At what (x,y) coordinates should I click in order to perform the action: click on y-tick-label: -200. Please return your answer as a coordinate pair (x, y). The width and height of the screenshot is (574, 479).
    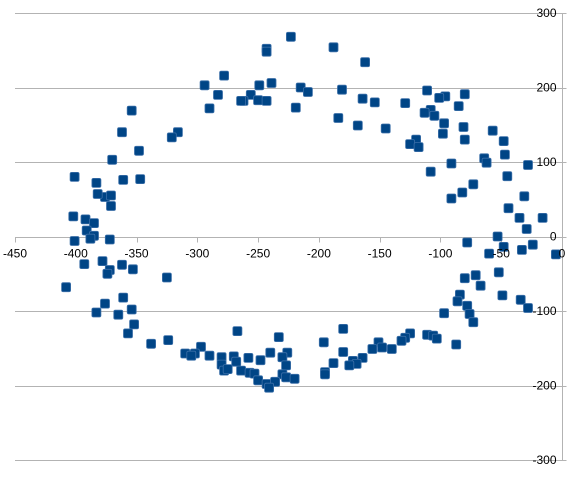
    Looking at the image, I should click on (544, 386).